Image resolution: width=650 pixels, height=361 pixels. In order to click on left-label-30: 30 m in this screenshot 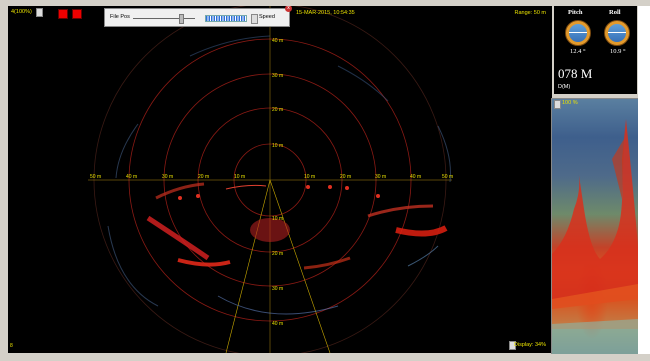, I will do `click(167, 177)`.